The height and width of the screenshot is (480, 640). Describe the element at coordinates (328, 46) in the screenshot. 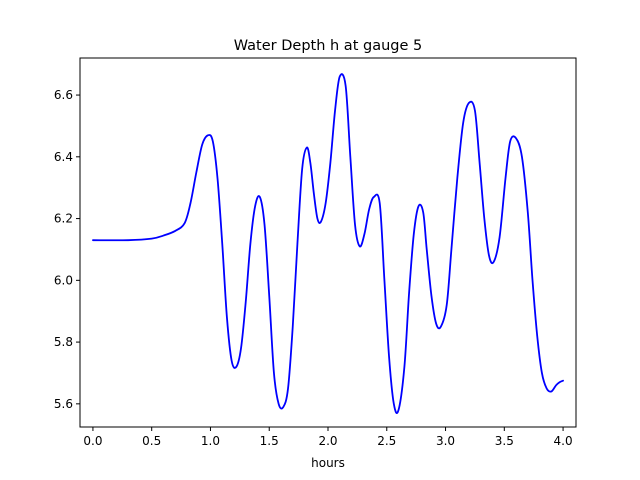

I see `chart-title: Water Depth h at gauge 5` at that location.